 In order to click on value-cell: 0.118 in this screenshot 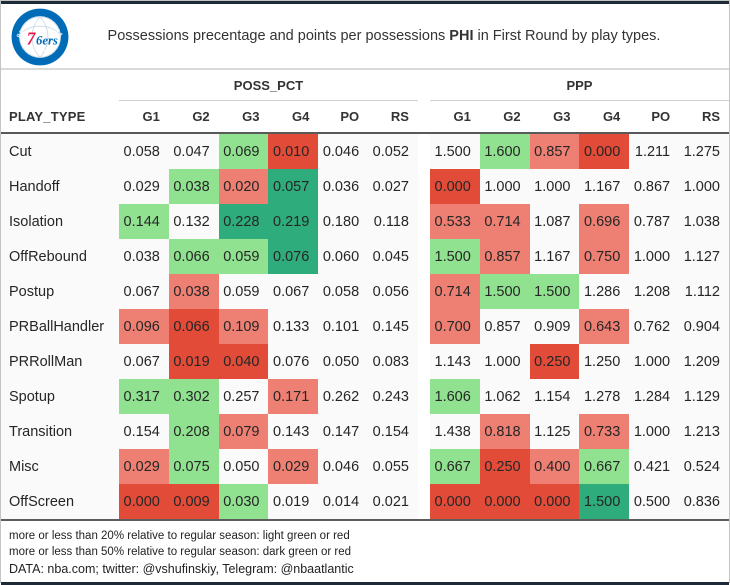, I will do `click(393, 221)`.